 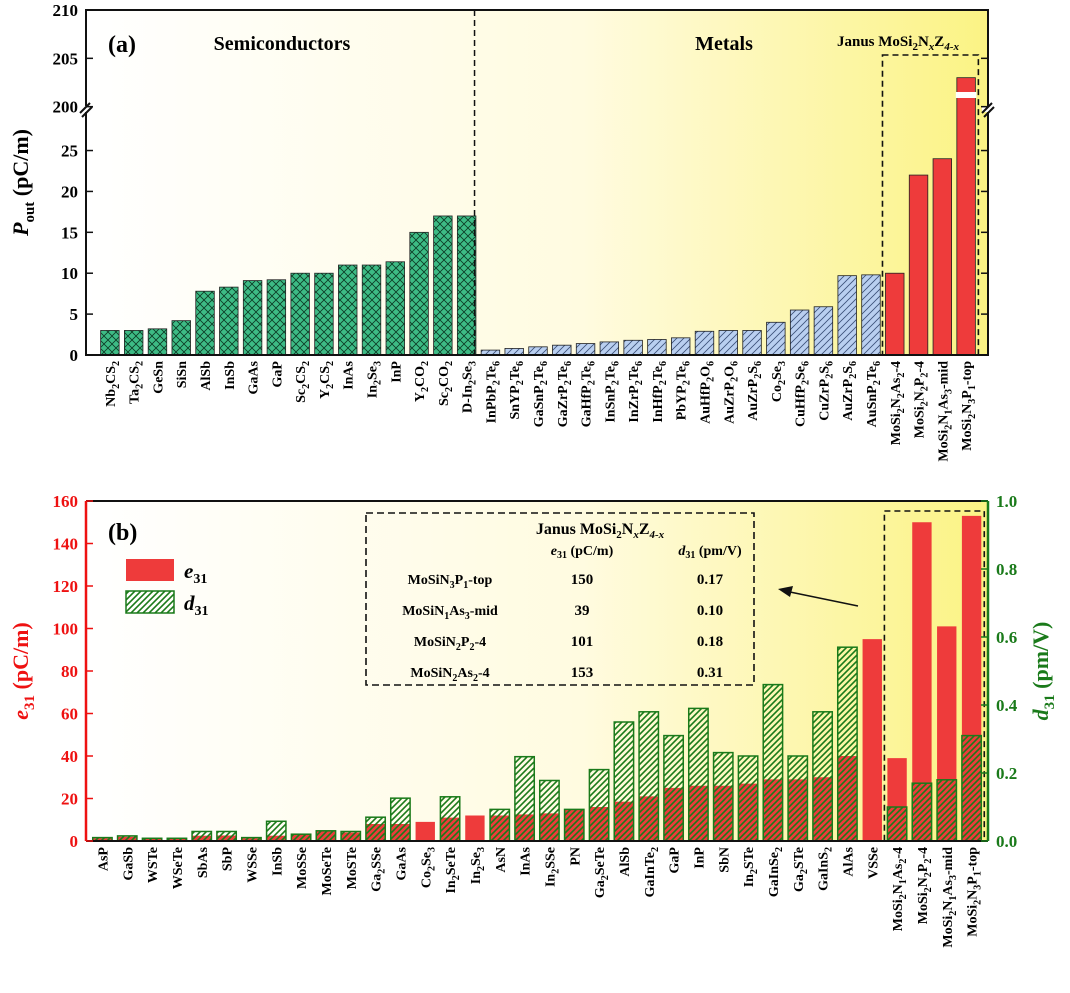 I want to click on x-tick-label-part: Ga, so click(x=377, y=883).